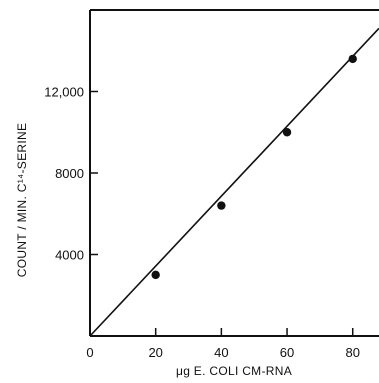 This screenshot has width=379, height=383. What do you see at coordinates (287, 352) in the screenshot?
I see `x-tick-label: 60` at bounding box center [287, 352].